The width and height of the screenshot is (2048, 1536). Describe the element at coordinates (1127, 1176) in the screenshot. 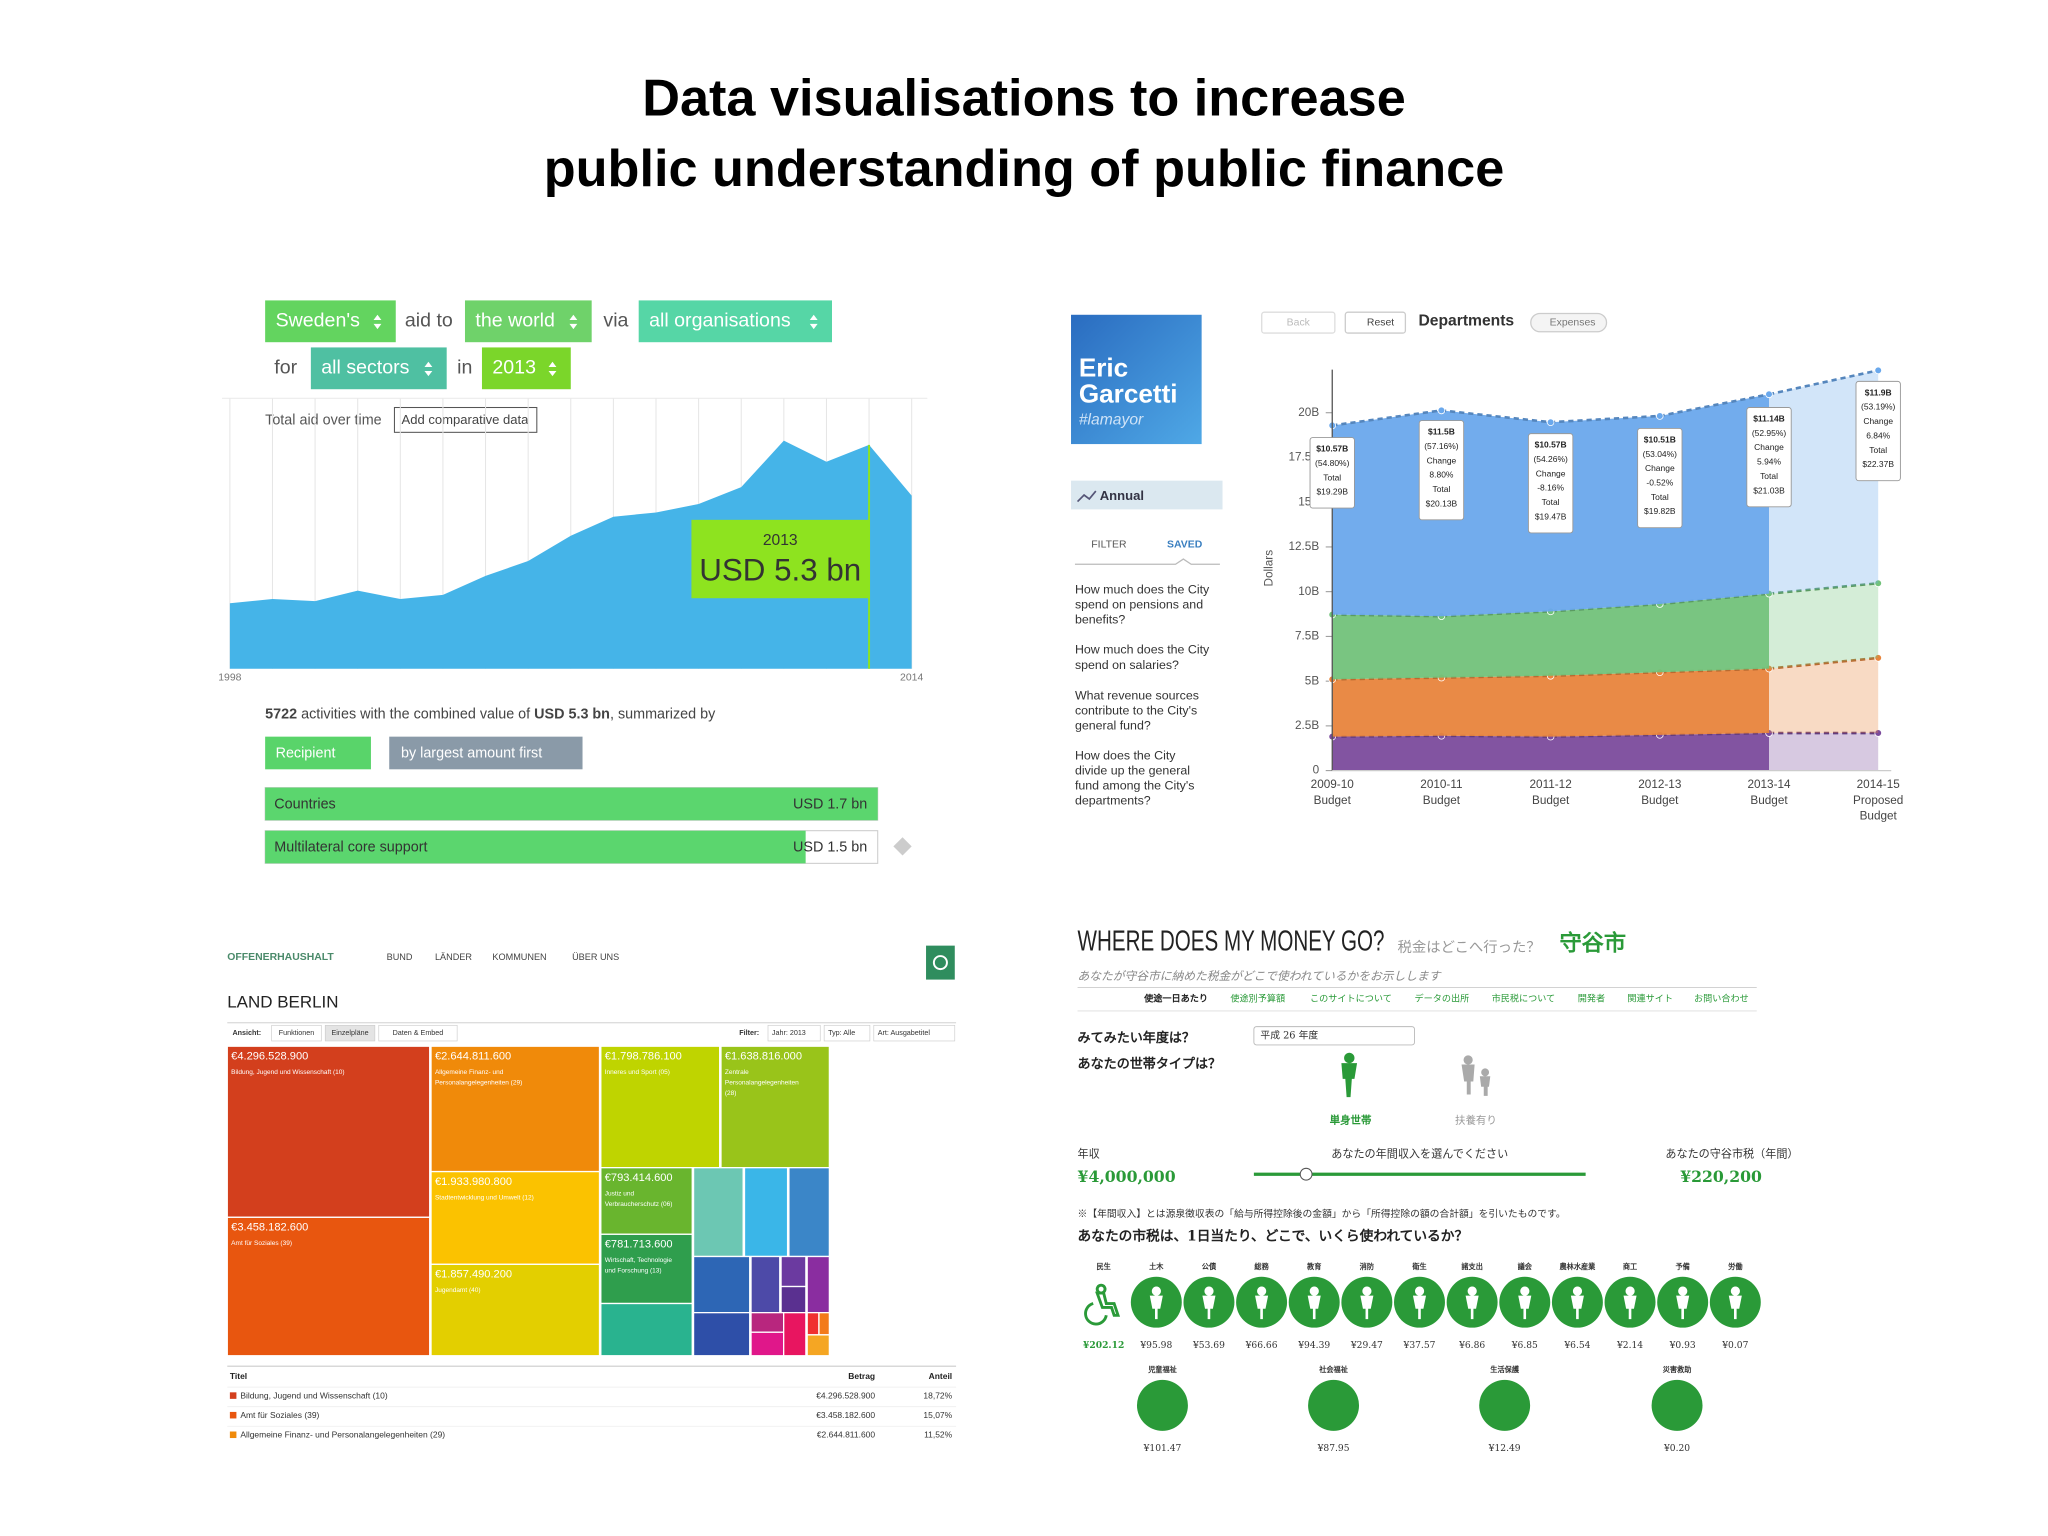

I see `income: ¥4,000,000` at that location.